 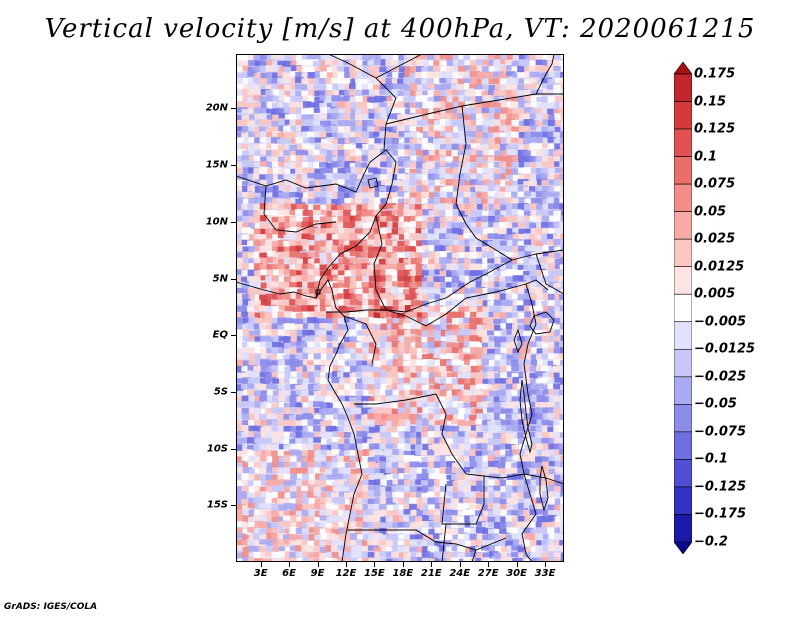 What do you see at coordinates (715, 239) in the screenshot?
I see `colorbar-tick-label: 0.025` at bounding box center [715, 239].